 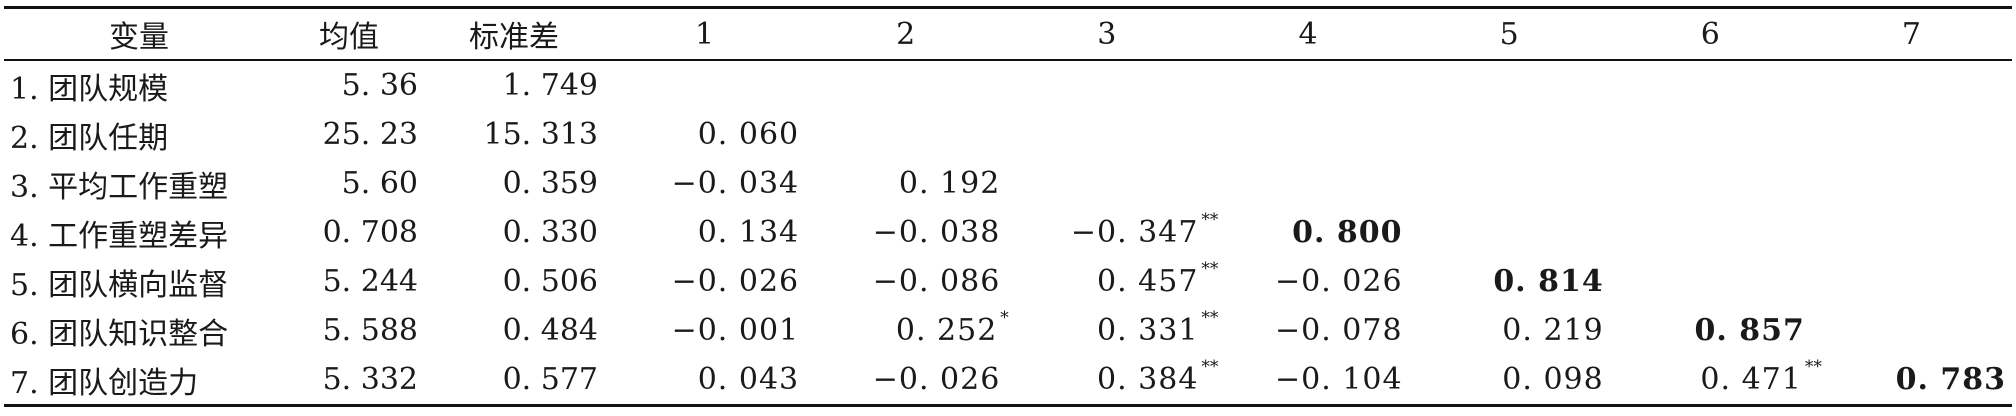 I want to click on correlation-cell: −0. 001, so click(x=704, y=330).